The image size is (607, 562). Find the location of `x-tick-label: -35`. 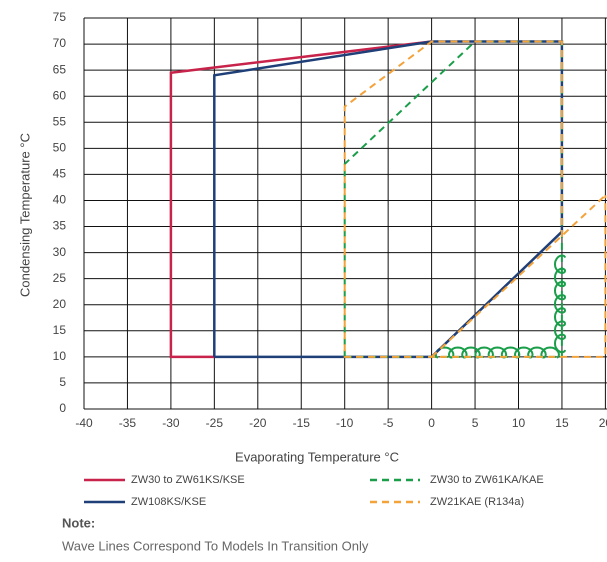

x-tick-label: -35 is located at coordinates (128, 423).